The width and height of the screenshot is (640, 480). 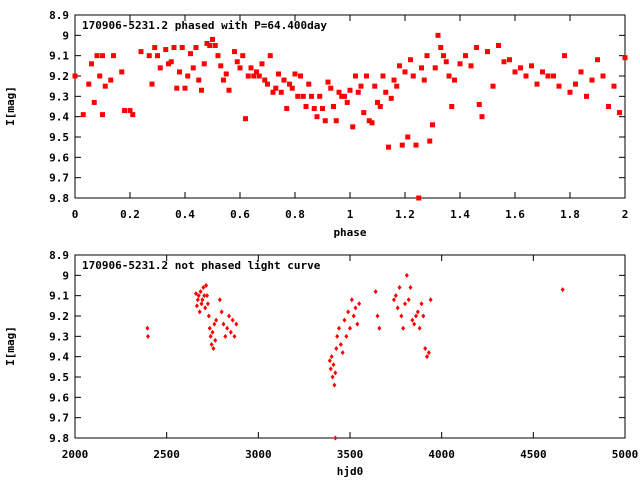 What do you see at coordinates (59, 117) in the screenshot?
I see `phased-y-tick-label: 9.4` at bounding box center [59, 117].